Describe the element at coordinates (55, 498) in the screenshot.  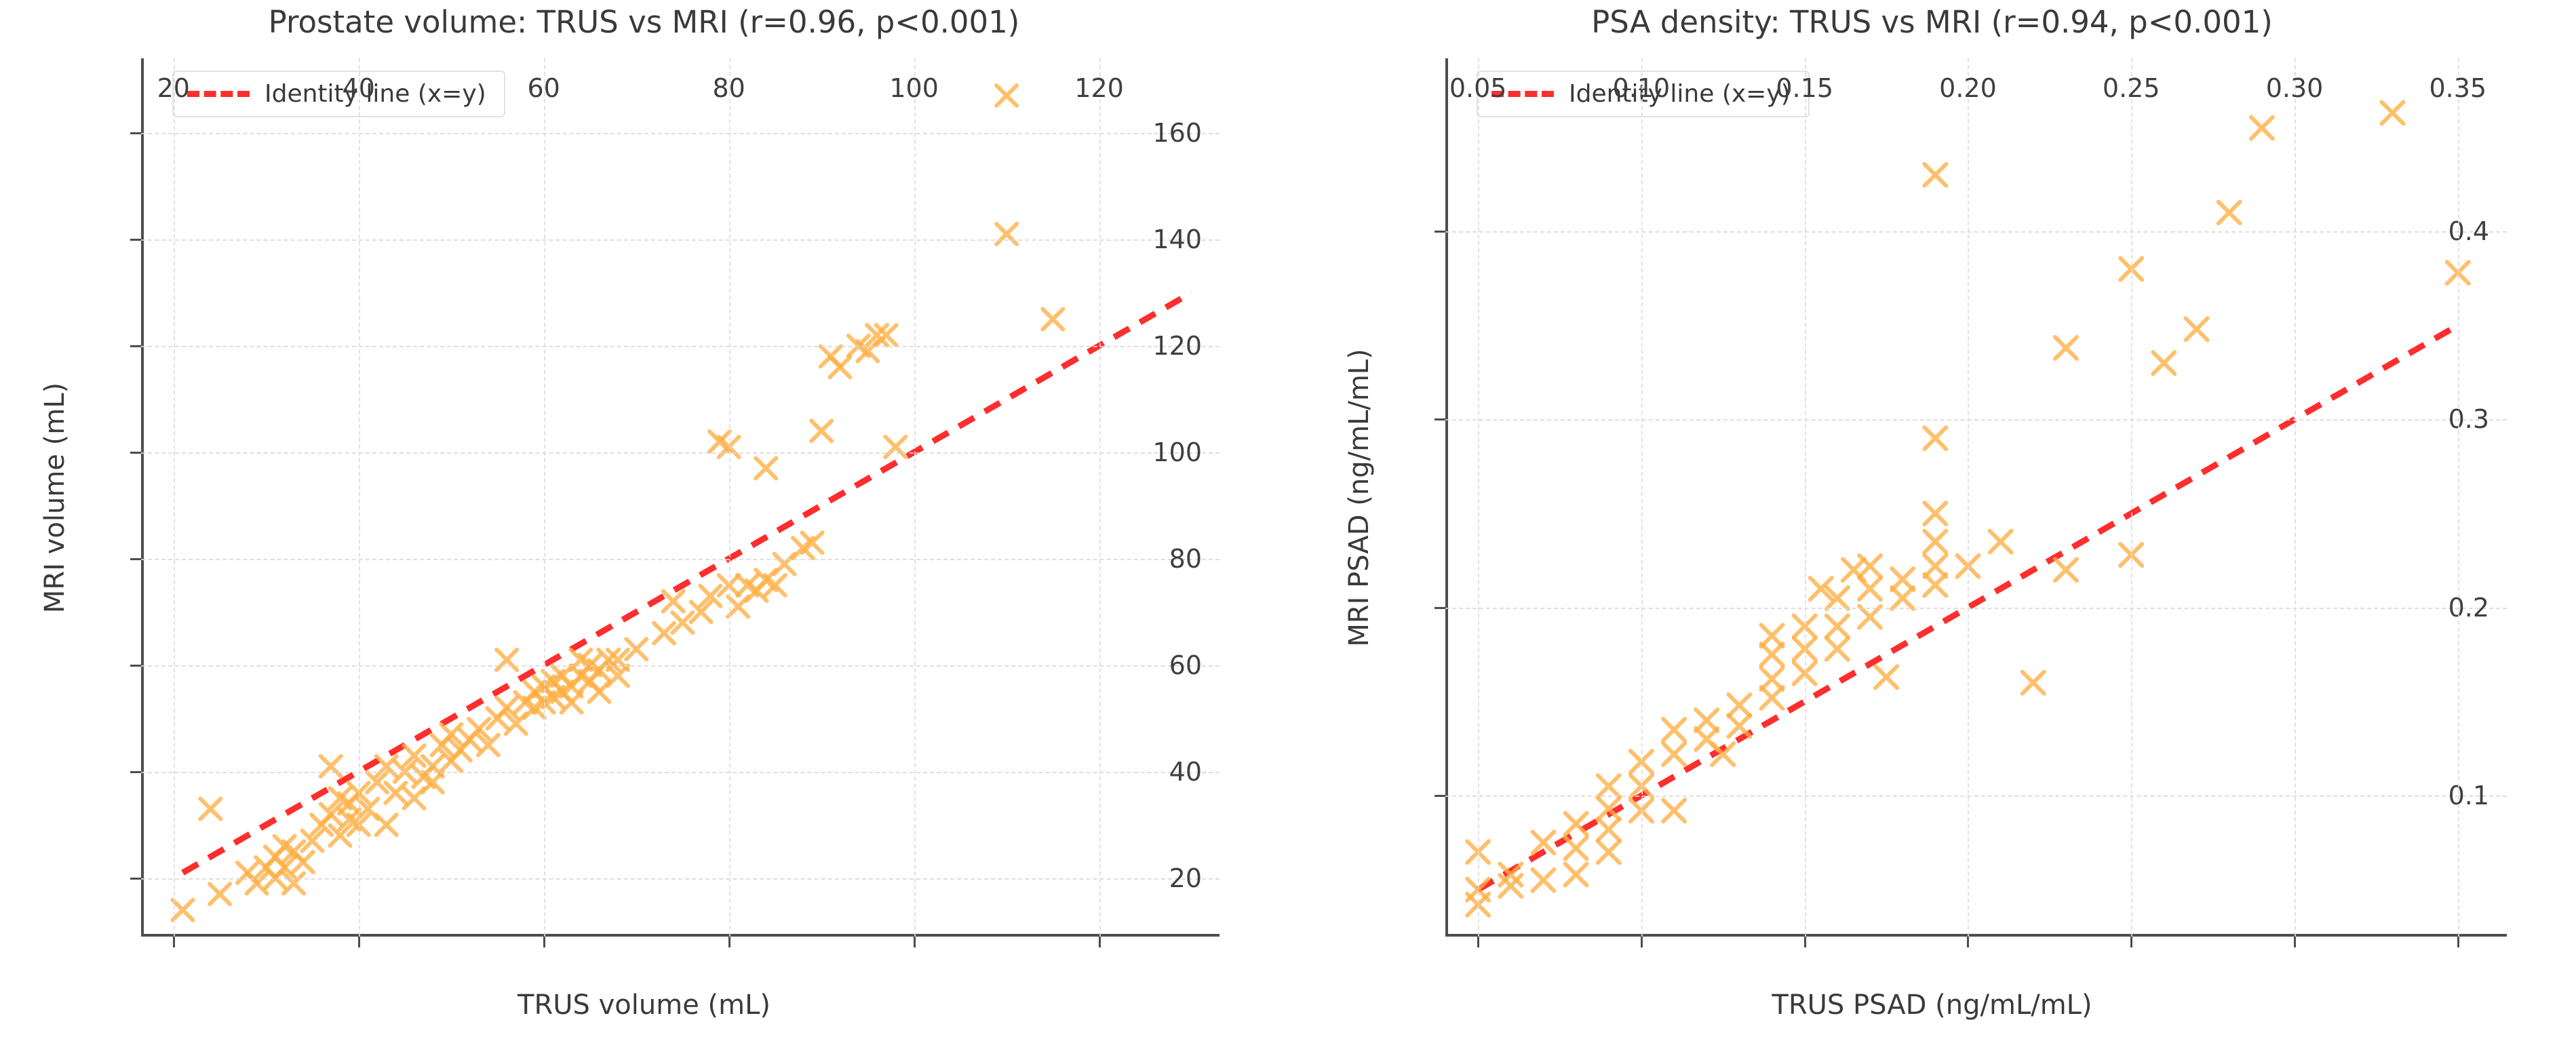
I see `y-axis-title-left: MRI volume (mL)` at that location.